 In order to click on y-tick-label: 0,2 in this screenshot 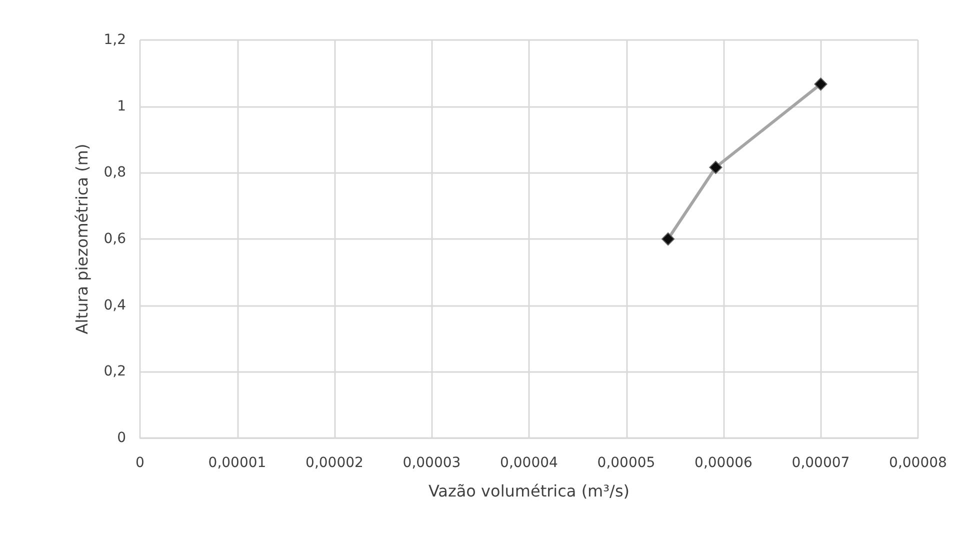, I will do `click(115, 372)`.